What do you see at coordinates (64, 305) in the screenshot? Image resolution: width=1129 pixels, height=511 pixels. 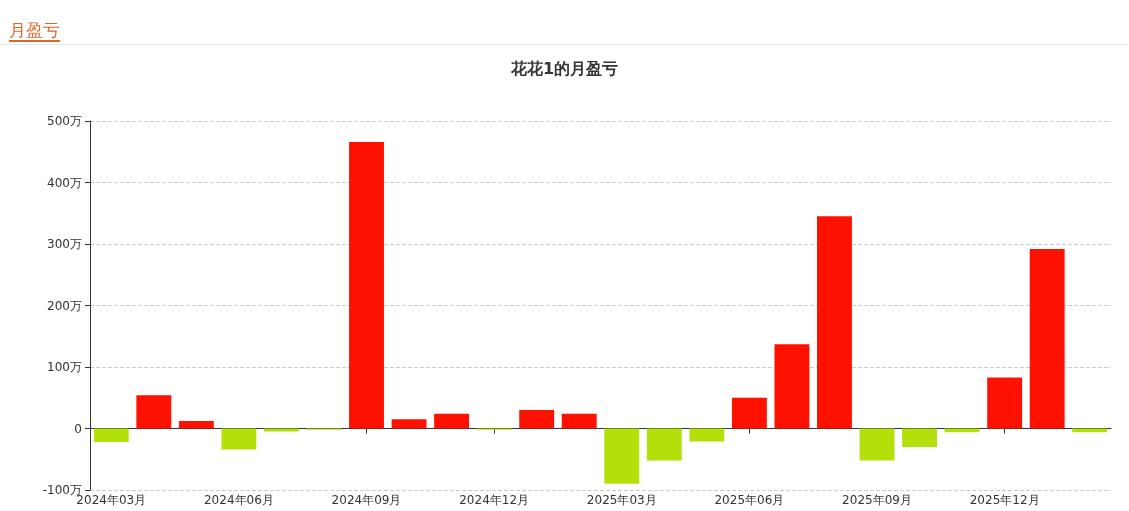 I see `y-tick-label: 200万` at bounding box center [64, 305].